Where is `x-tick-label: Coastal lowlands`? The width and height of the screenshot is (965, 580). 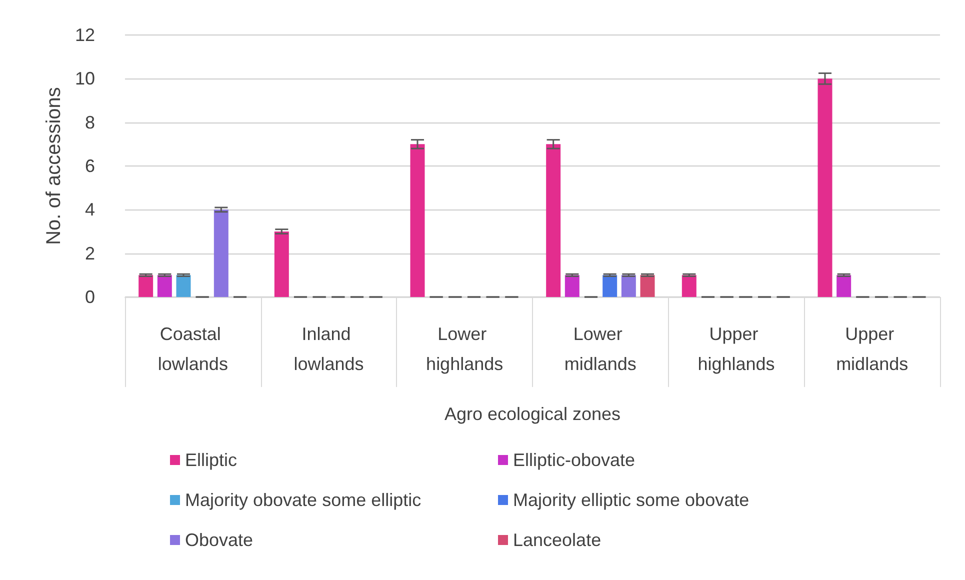 x-tick-label: Coastal lowlands is located at coordinates (193, 349).